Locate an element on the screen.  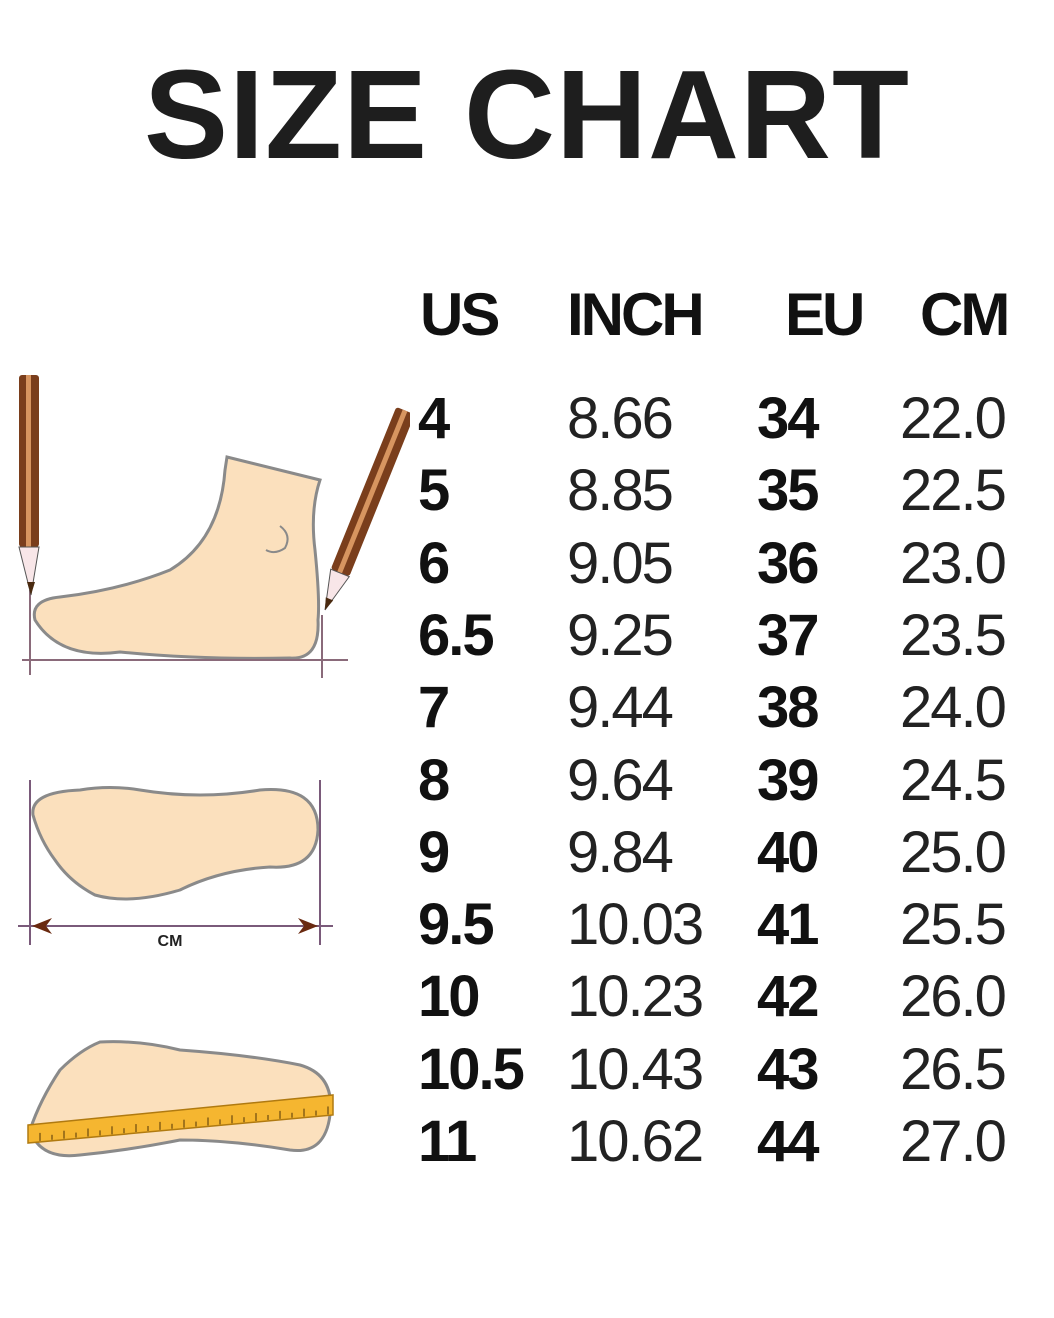
cell-us: 7 is located at coordinates (434, 708).